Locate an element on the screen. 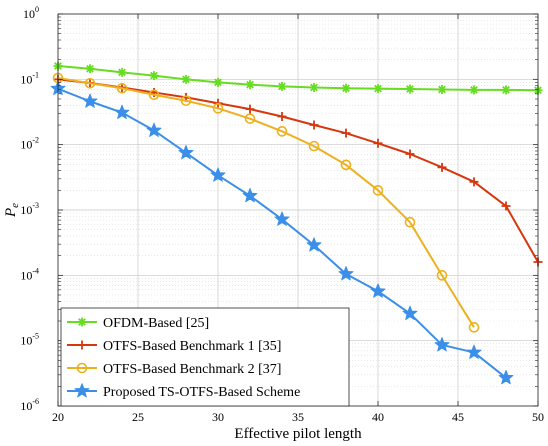 Image resolution: width=548 pixels, height=446 pixels. y-tick-label: 10⁻⁶ is located at coordinates (29, 405).